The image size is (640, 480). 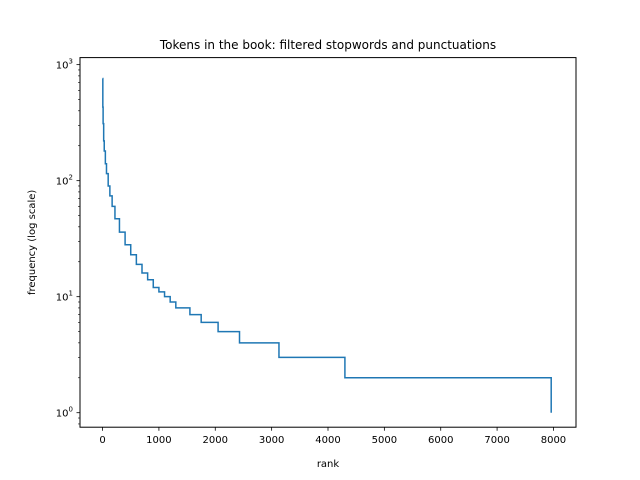 What do you see at coordinates (553, 440) in the screenshot?
I see `x-tick-label: 8000` at bounding box center [553, 440].